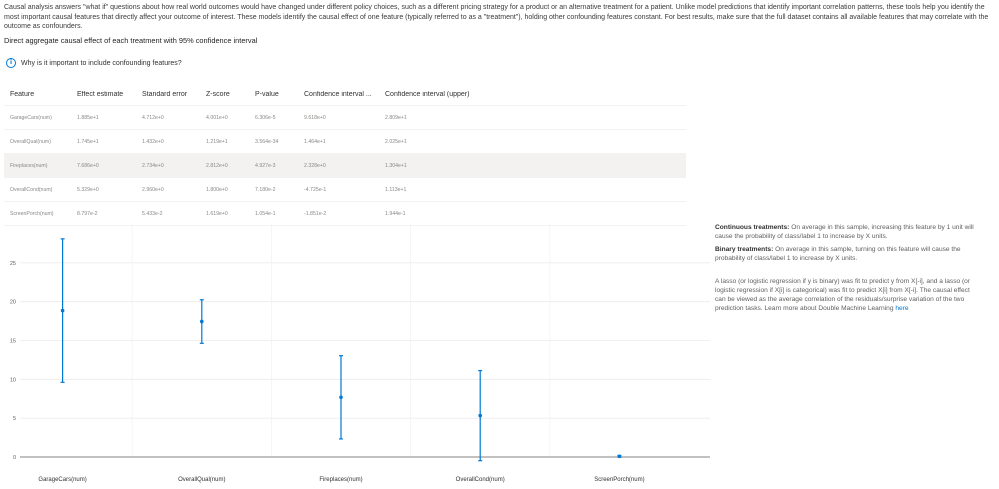 This screenshot has height=489, width=999. What do you see at coordinates (396, 141) in the screenshot?
I see `table-cell: 2.025e+1` at bounding box center [396, 141].